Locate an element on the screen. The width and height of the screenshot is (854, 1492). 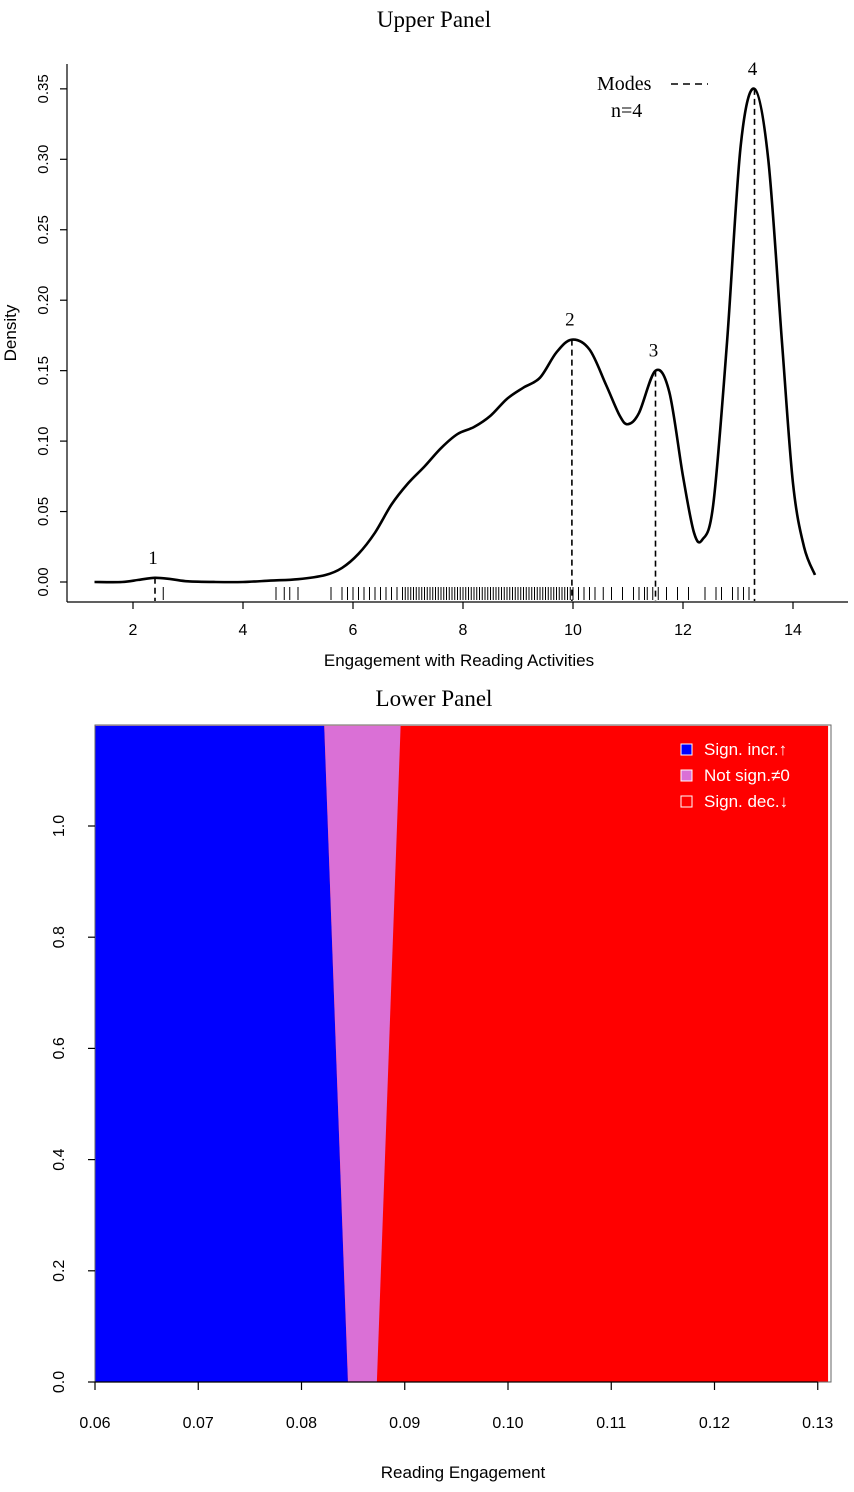
lower-x-tick-label: 0.12 is located at coordinates (714, 1423).